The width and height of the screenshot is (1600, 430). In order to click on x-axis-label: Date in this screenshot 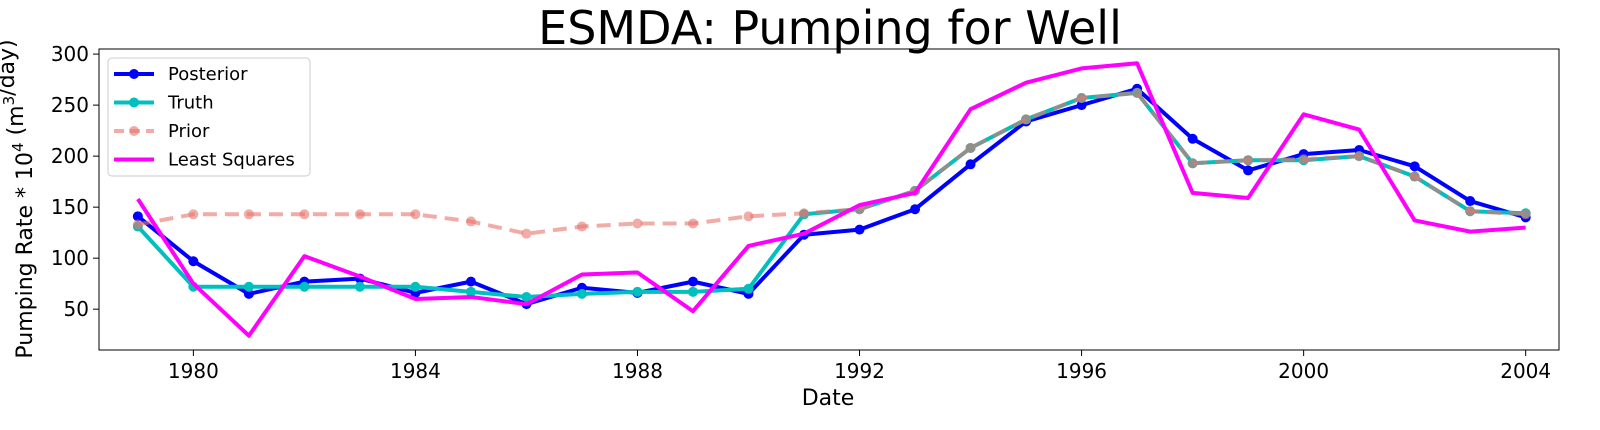, I will do `click(828, 398)`.